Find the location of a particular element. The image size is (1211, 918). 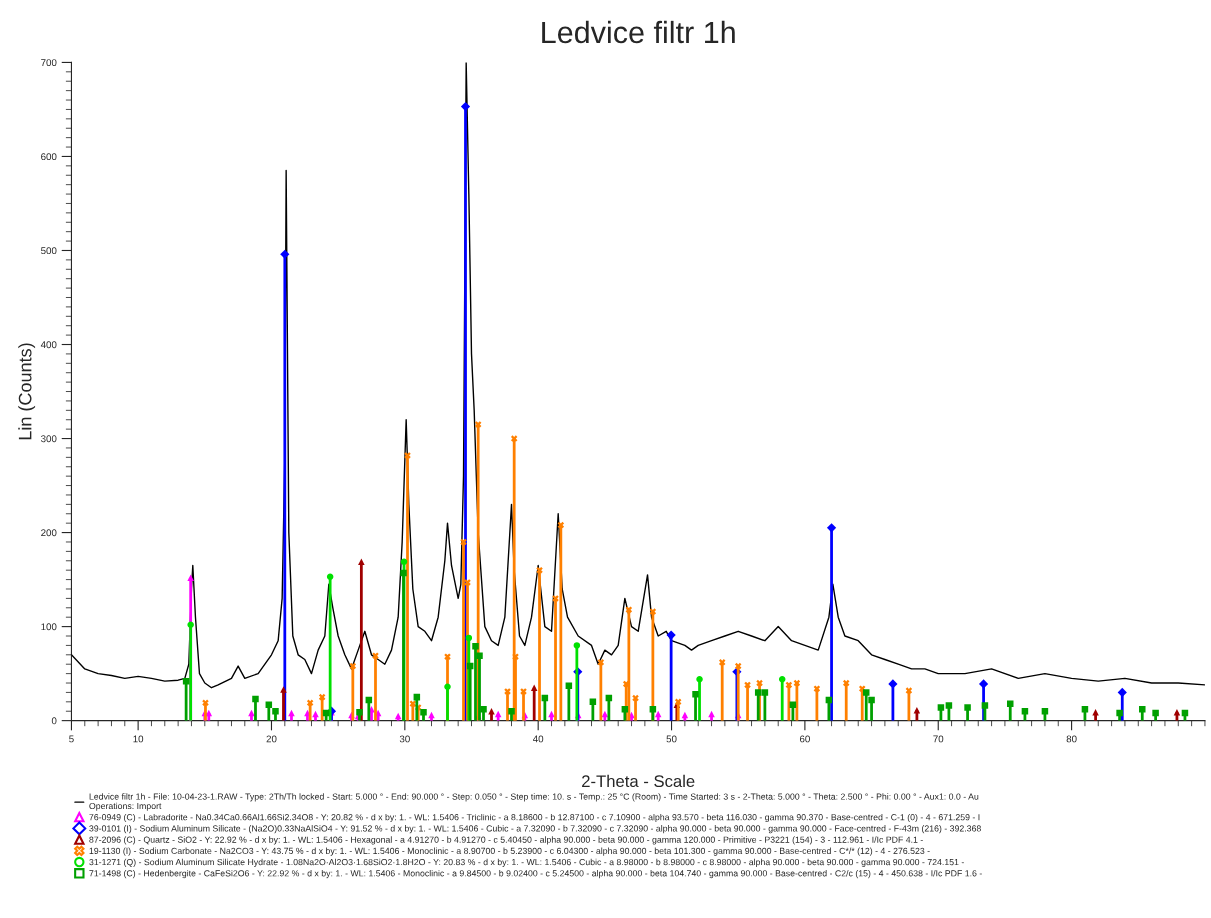

y-axis-title: Lin (Counts) is located at coordinates (27, 391).